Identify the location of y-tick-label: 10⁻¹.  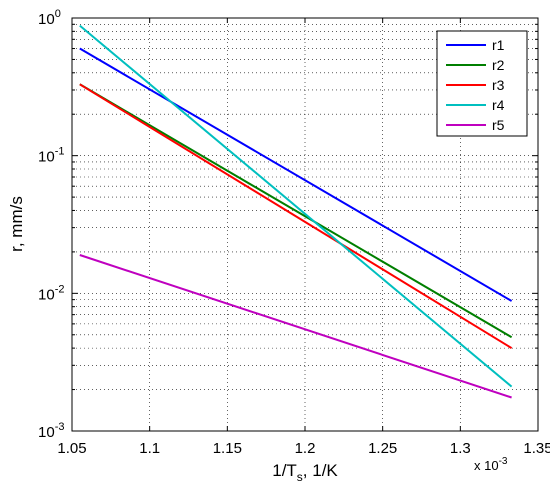
(51, 156).